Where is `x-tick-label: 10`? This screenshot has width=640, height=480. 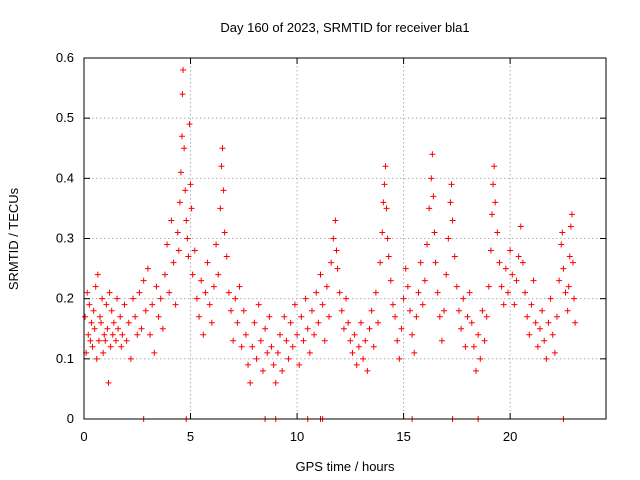 x-tick-label: 10 is located at coordinates (297, 436).